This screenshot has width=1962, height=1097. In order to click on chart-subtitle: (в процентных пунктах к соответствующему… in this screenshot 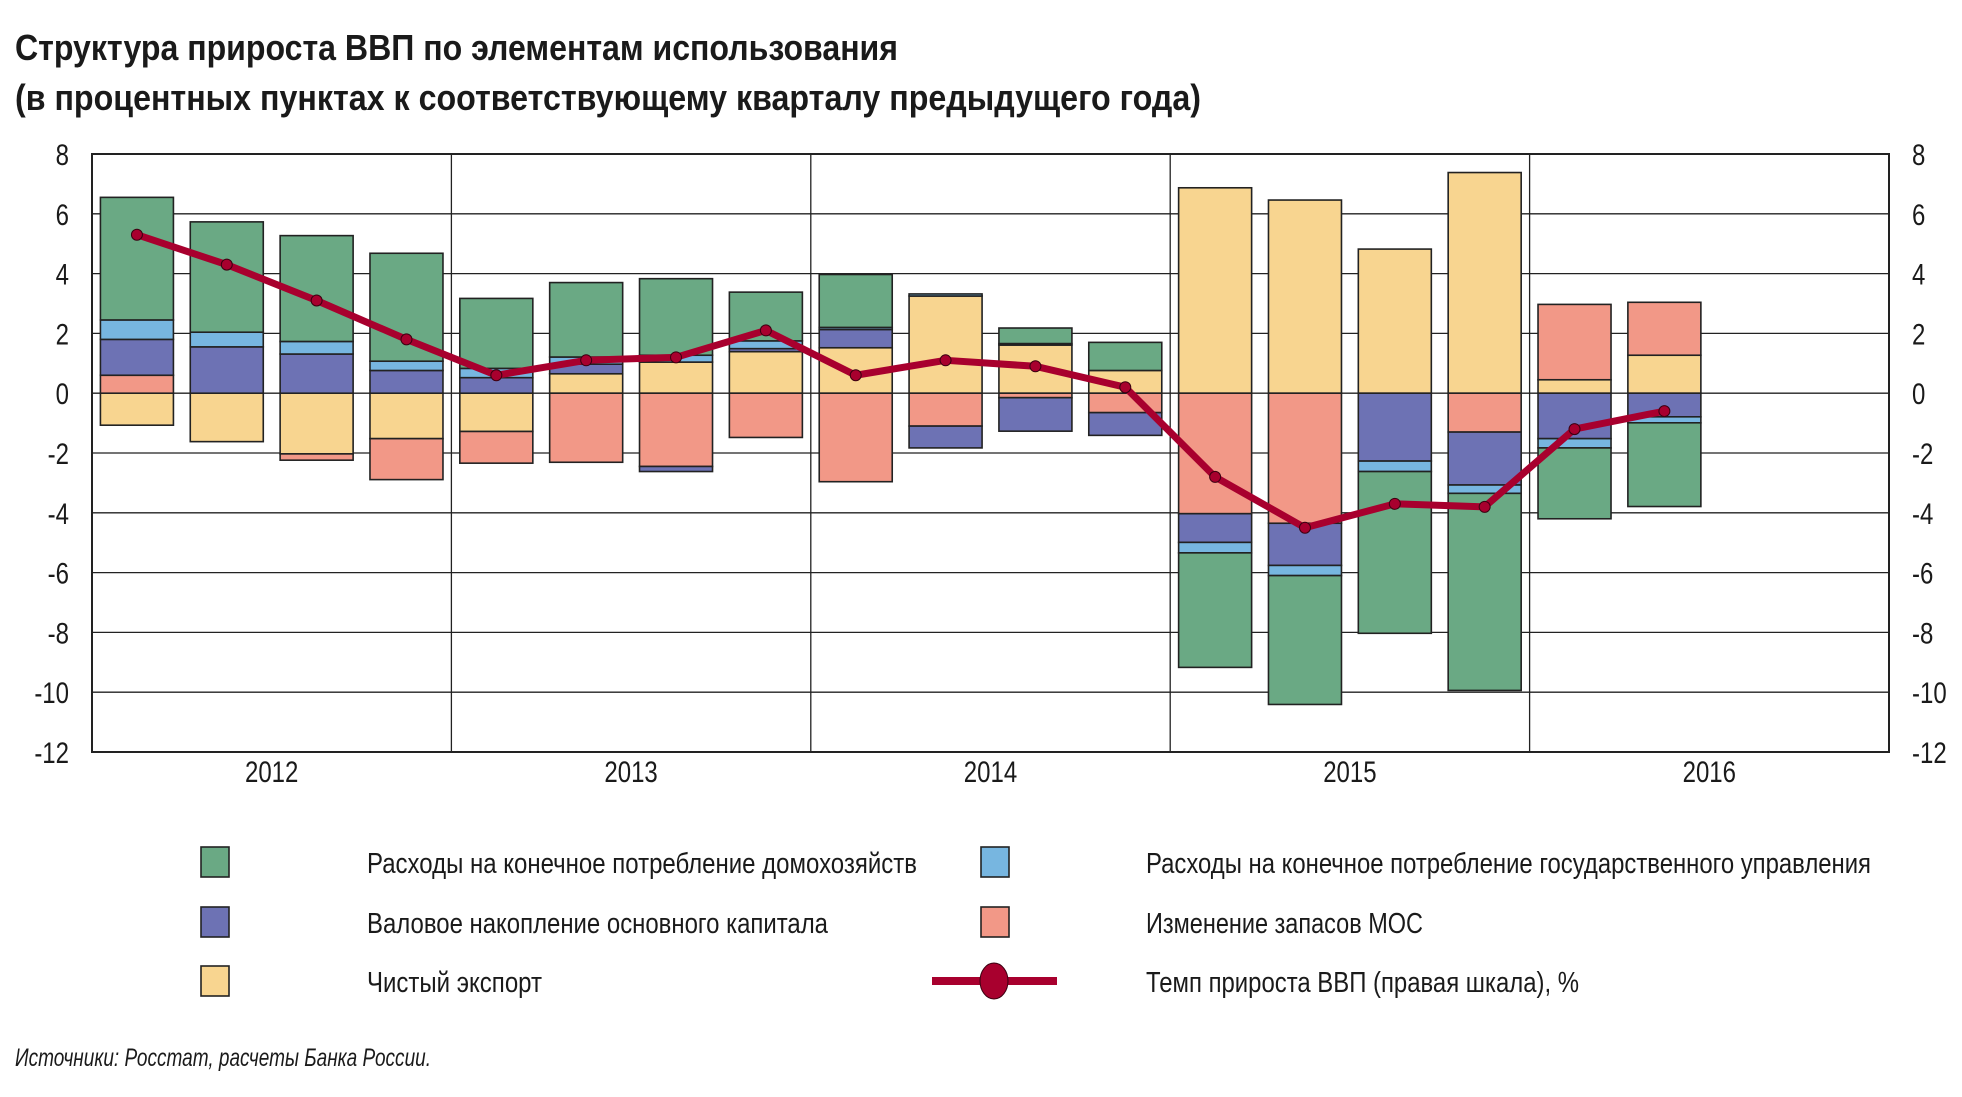, I will do `click(608, 97)`.